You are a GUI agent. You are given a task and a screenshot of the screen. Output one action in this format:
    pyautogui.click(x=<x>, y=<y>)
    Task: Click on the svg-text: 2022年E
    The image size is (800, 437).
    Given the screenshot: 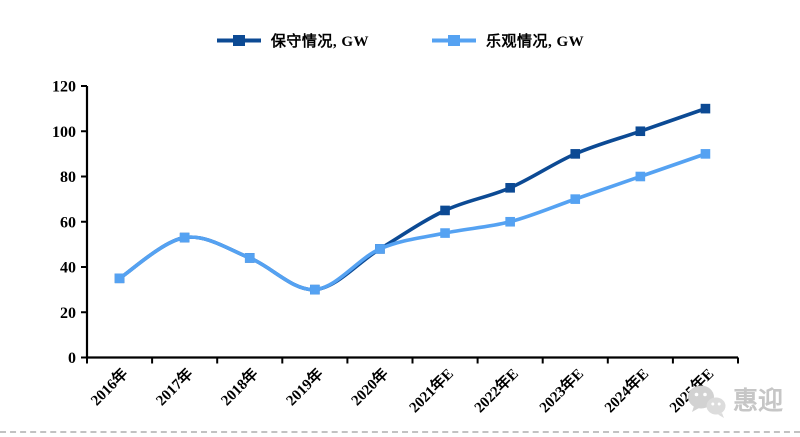 What is the action you would take?
    pyautogui.click(x=496, y=391)
    